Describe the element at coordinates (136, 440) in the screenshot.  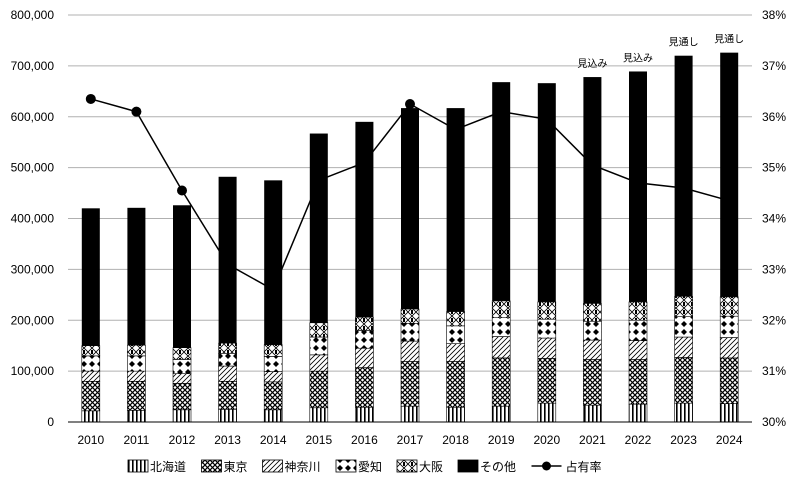
I see `x-tick-label: 2011` at that location.